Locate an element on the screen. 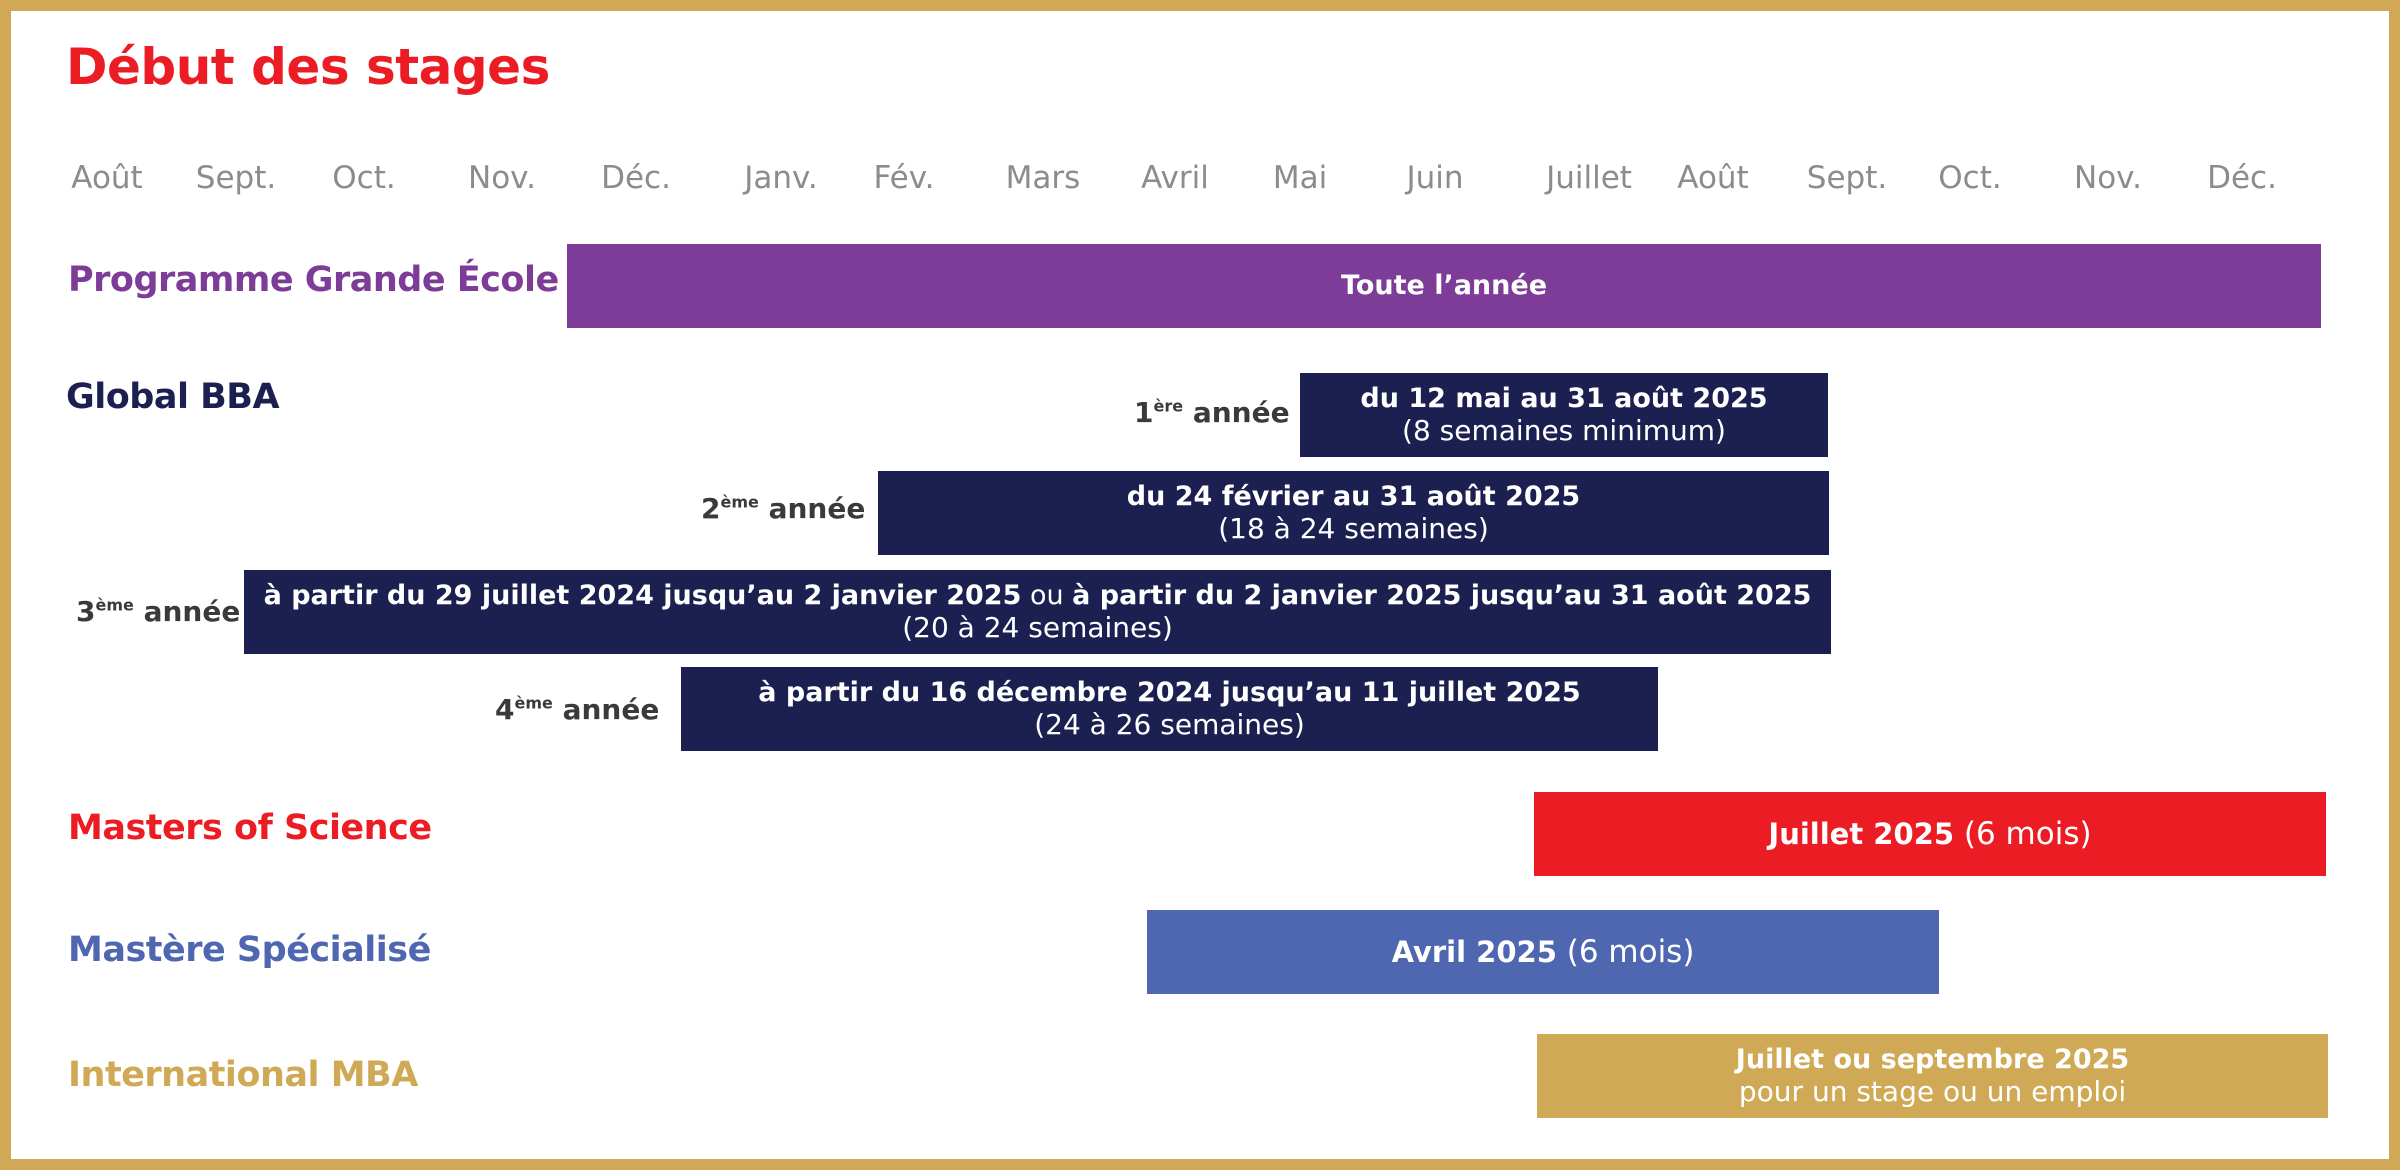  msc-bar-duration: (6 mois) is located at coordinates (2023, 834).